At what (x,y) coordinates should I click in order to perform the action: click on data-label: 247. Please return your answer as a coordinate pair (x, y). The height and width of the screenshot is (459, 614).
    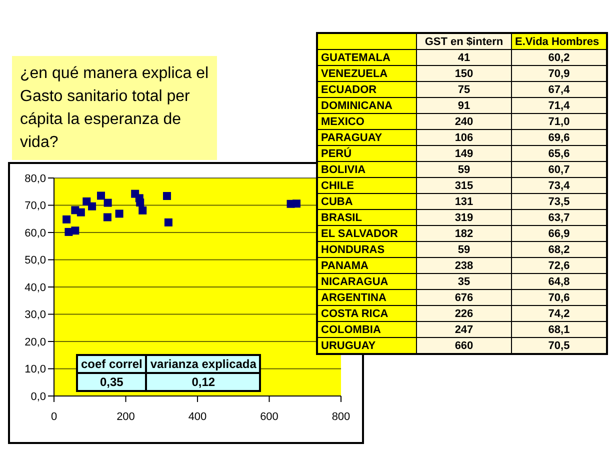
    Looking at the image, I should click on (464, 330).